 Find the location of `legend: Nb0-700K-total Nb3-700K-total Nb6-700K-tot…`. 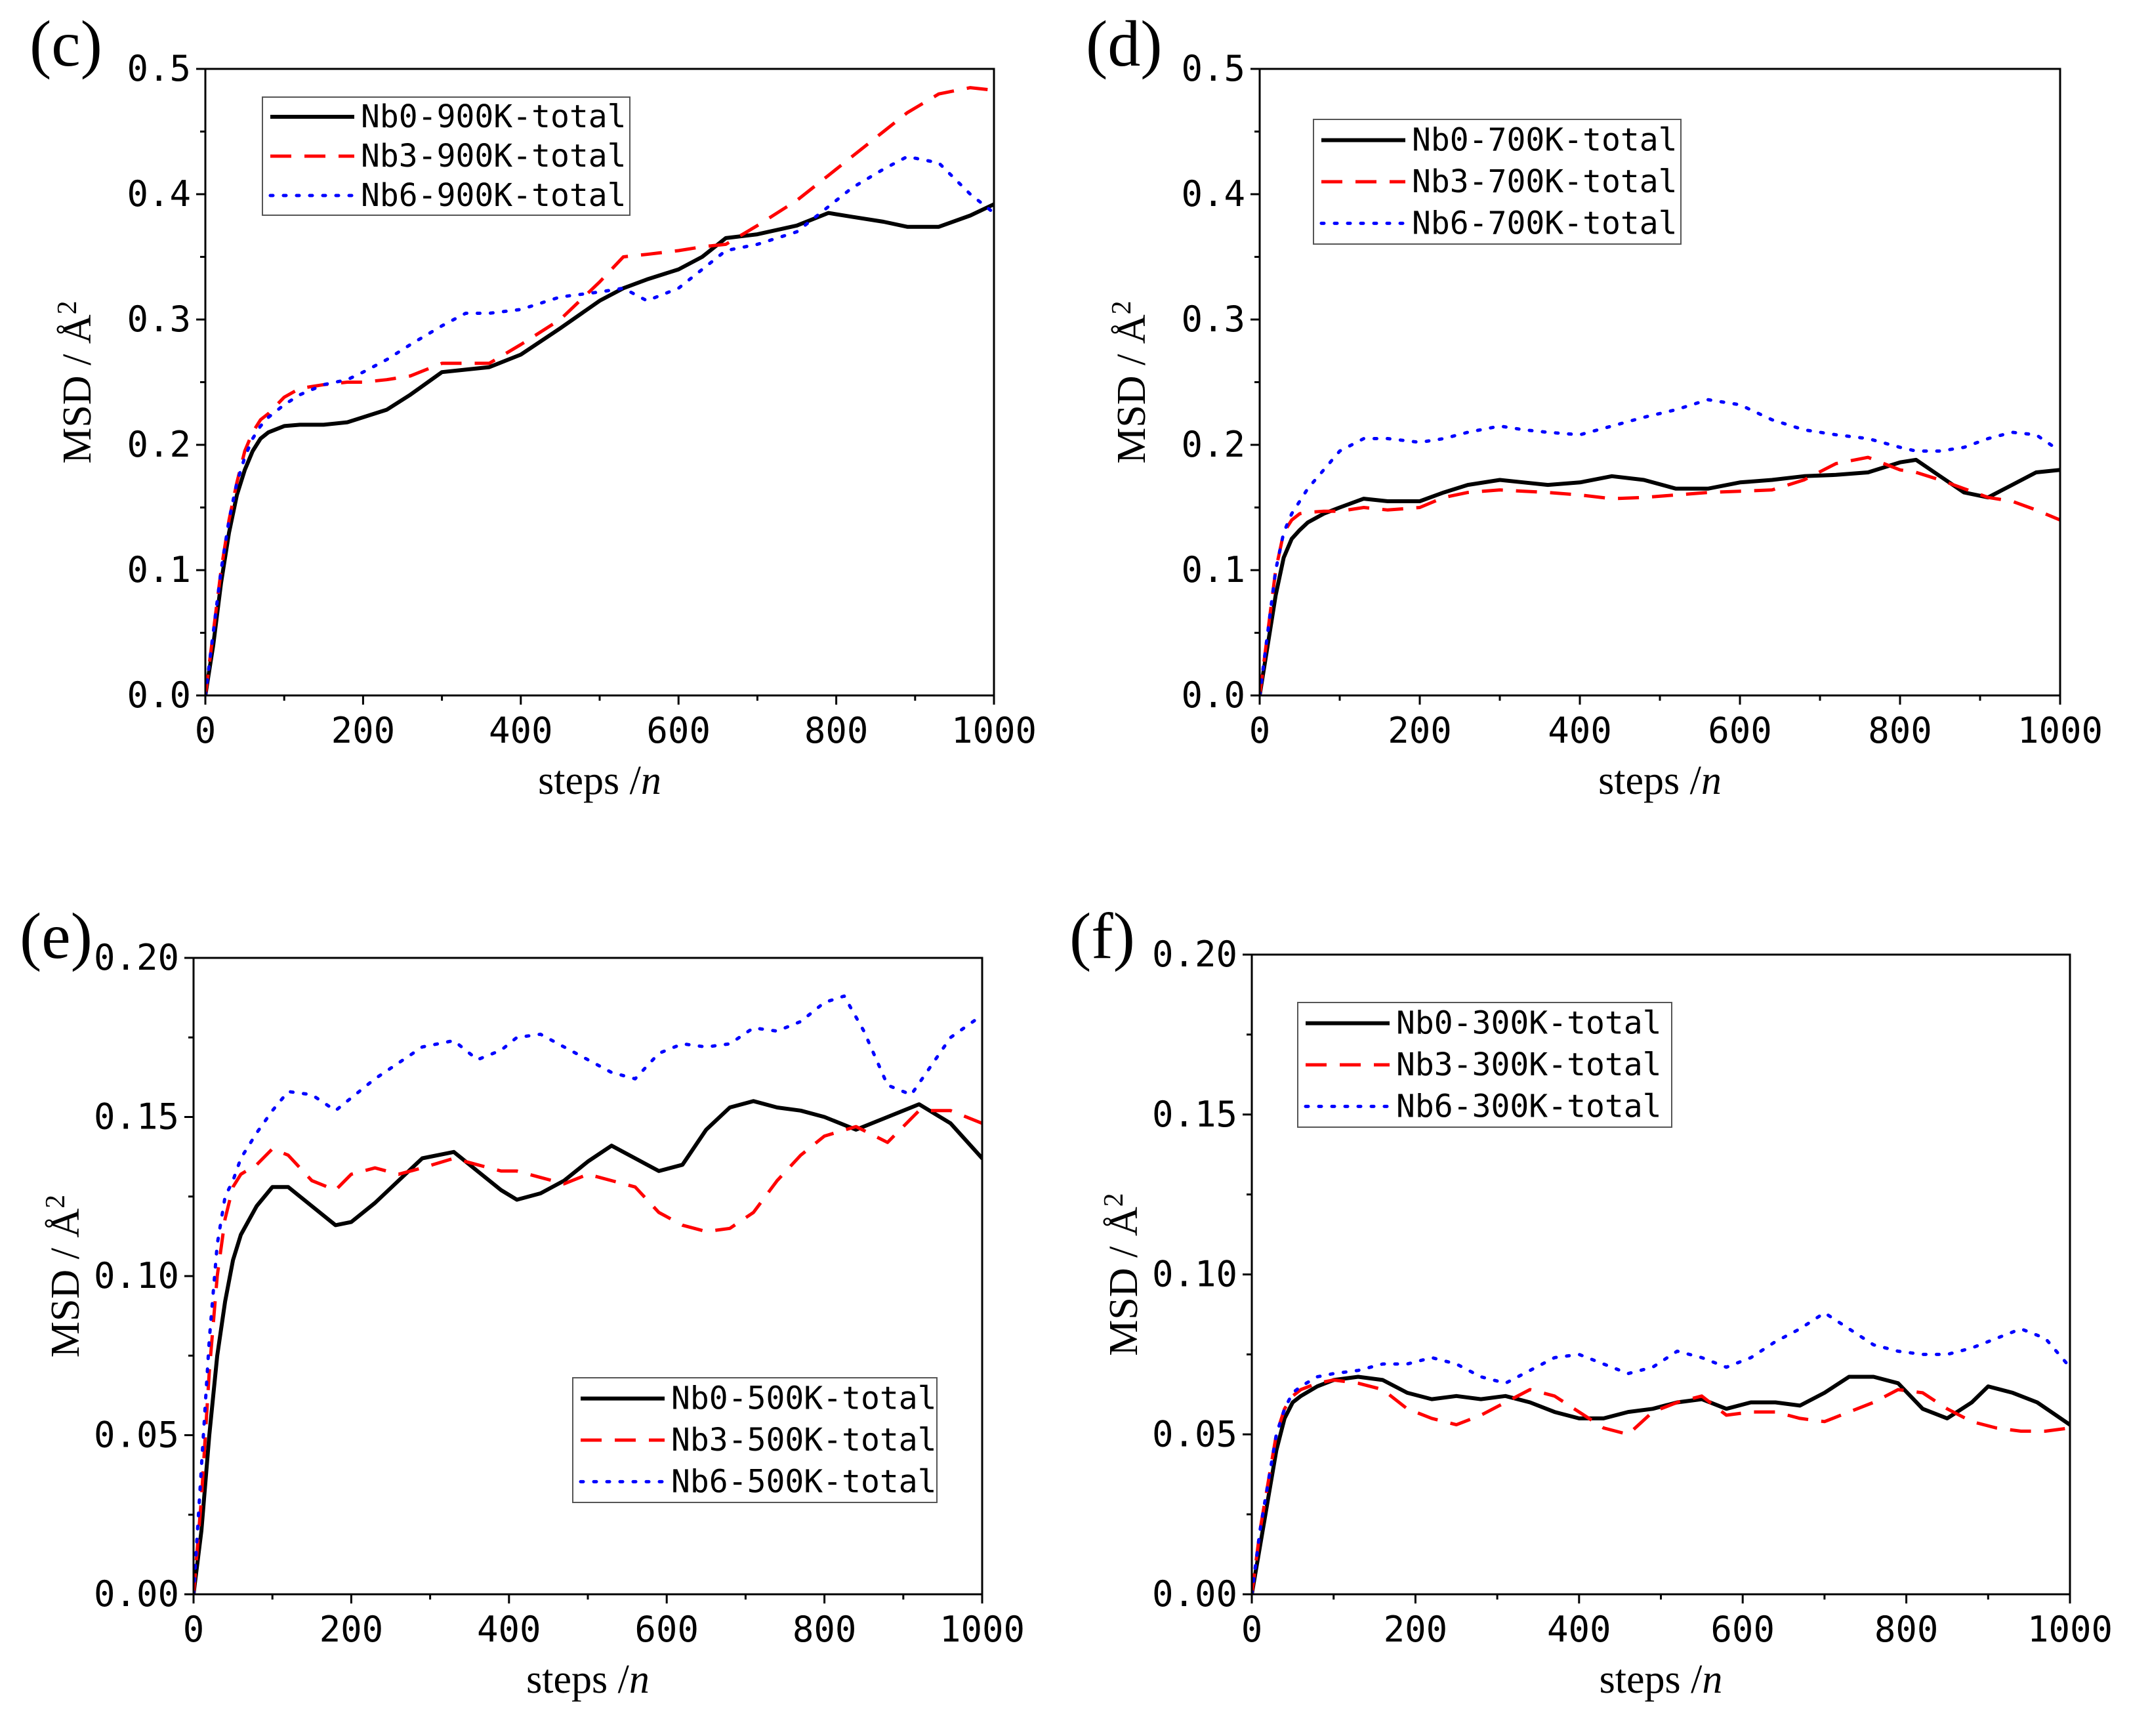

legend: Nb0-700K-total Nb3-700K-total Nb6-700K-tot… is located at coordinates (1498, 182).